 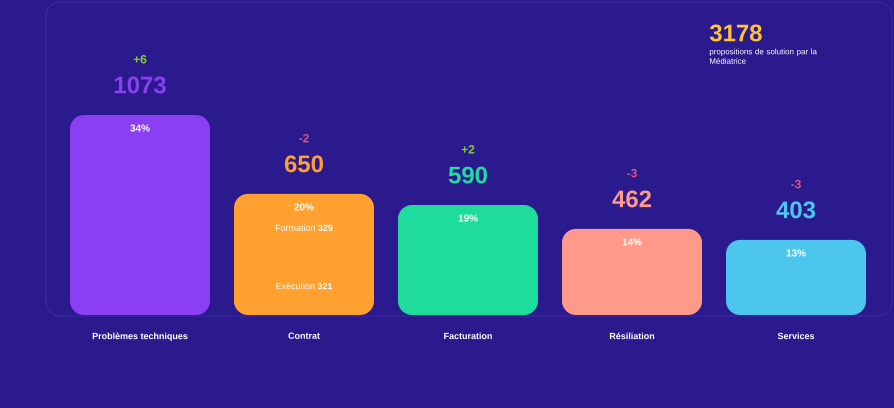 I want to click on annotation: 14%, so click(x=632, y=242).